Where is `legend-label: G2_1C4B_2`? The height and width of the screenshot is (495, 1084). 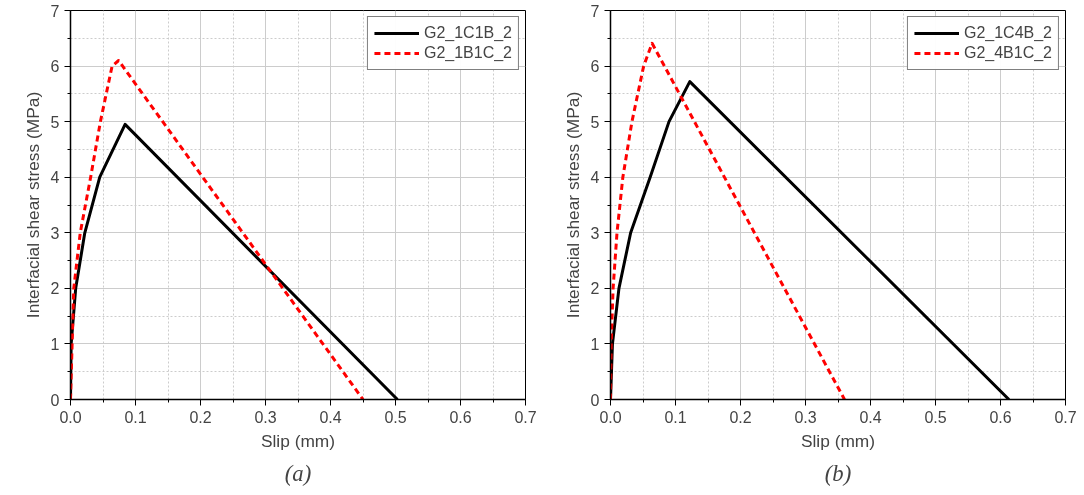 legend-label: G2_1C4B_2 is located at coordinates (1007, 33).